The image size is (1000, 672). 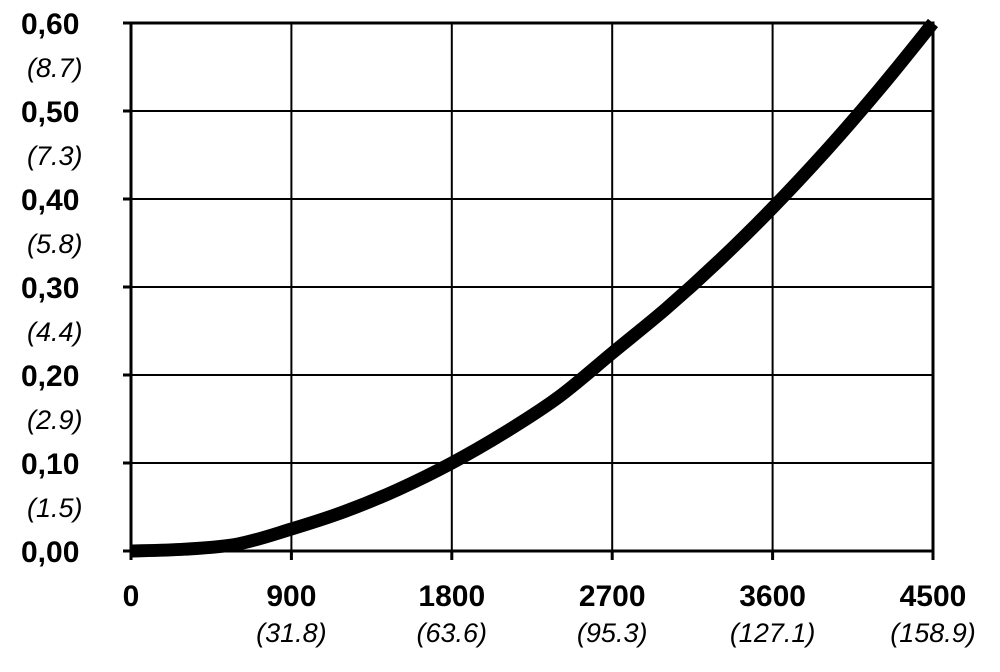 I want to click on x-tick-label: 1800, so click(x=451, y=596).